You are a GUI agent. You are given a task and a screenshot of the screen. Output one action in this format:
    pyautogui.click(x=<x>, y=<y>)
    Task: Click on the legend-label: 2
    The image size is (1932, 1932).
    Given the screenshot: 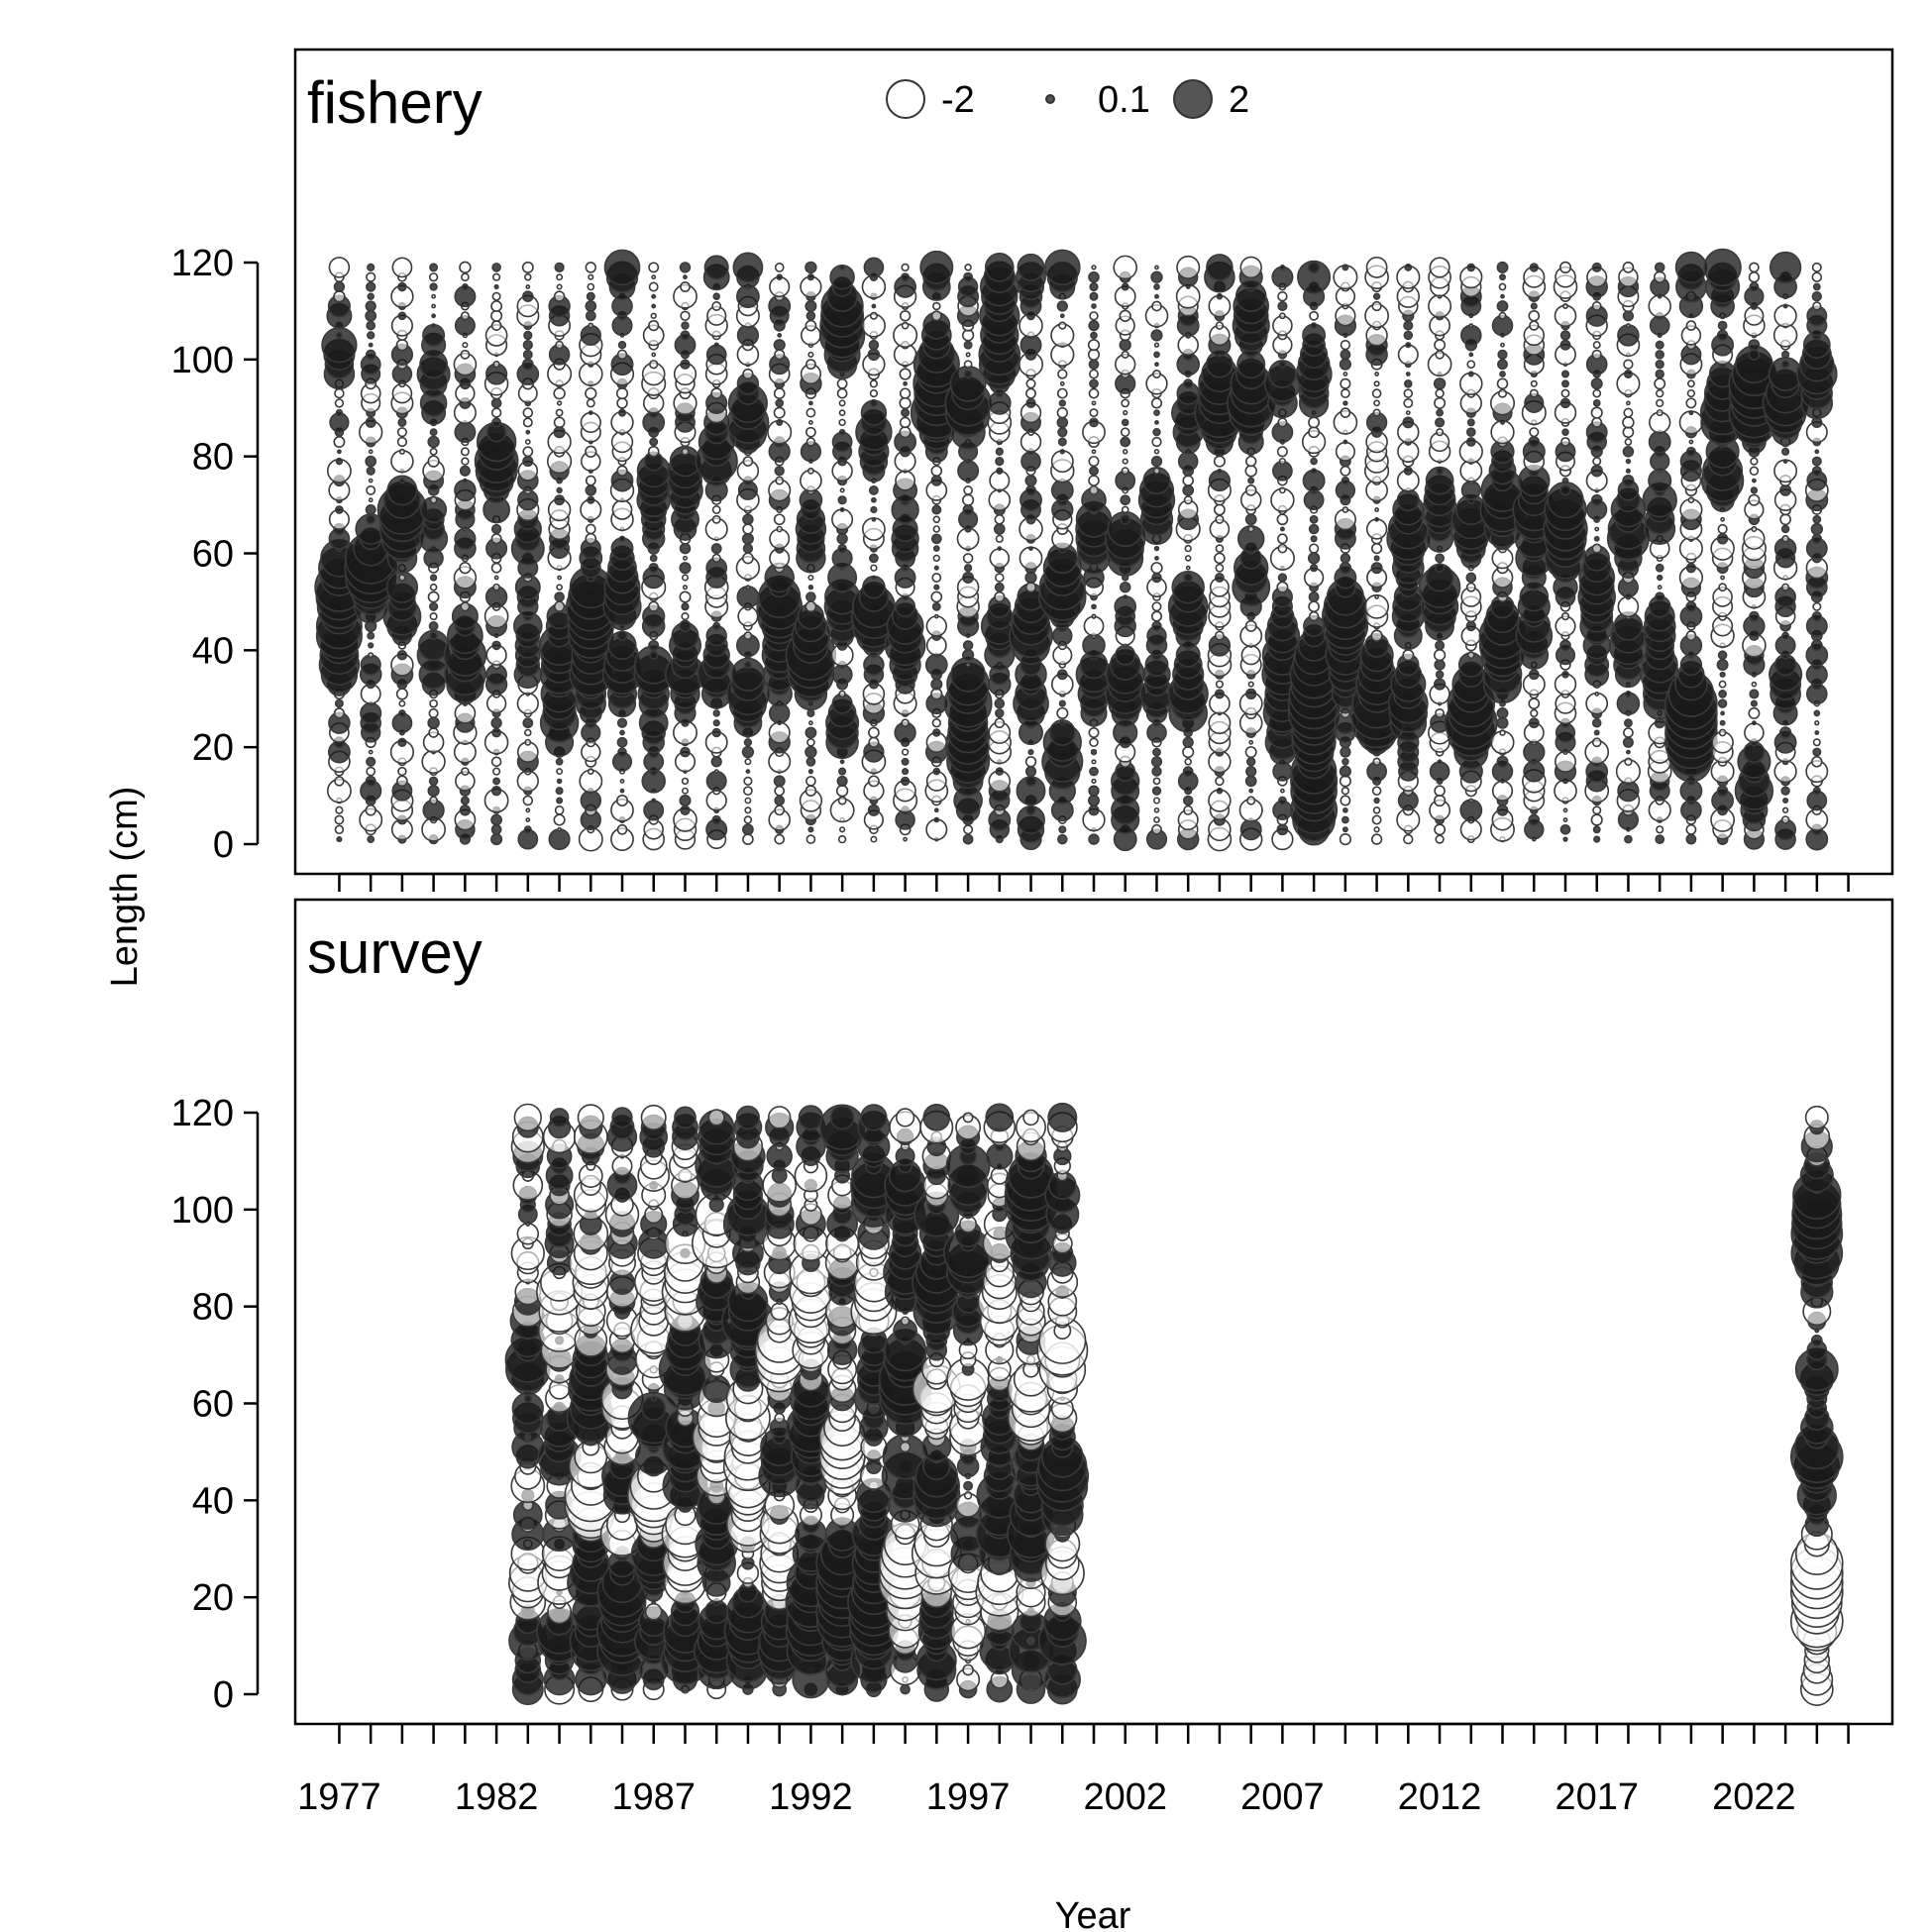 What is the action you would take?
    pyautogui.click(x=1239, y=100)
    